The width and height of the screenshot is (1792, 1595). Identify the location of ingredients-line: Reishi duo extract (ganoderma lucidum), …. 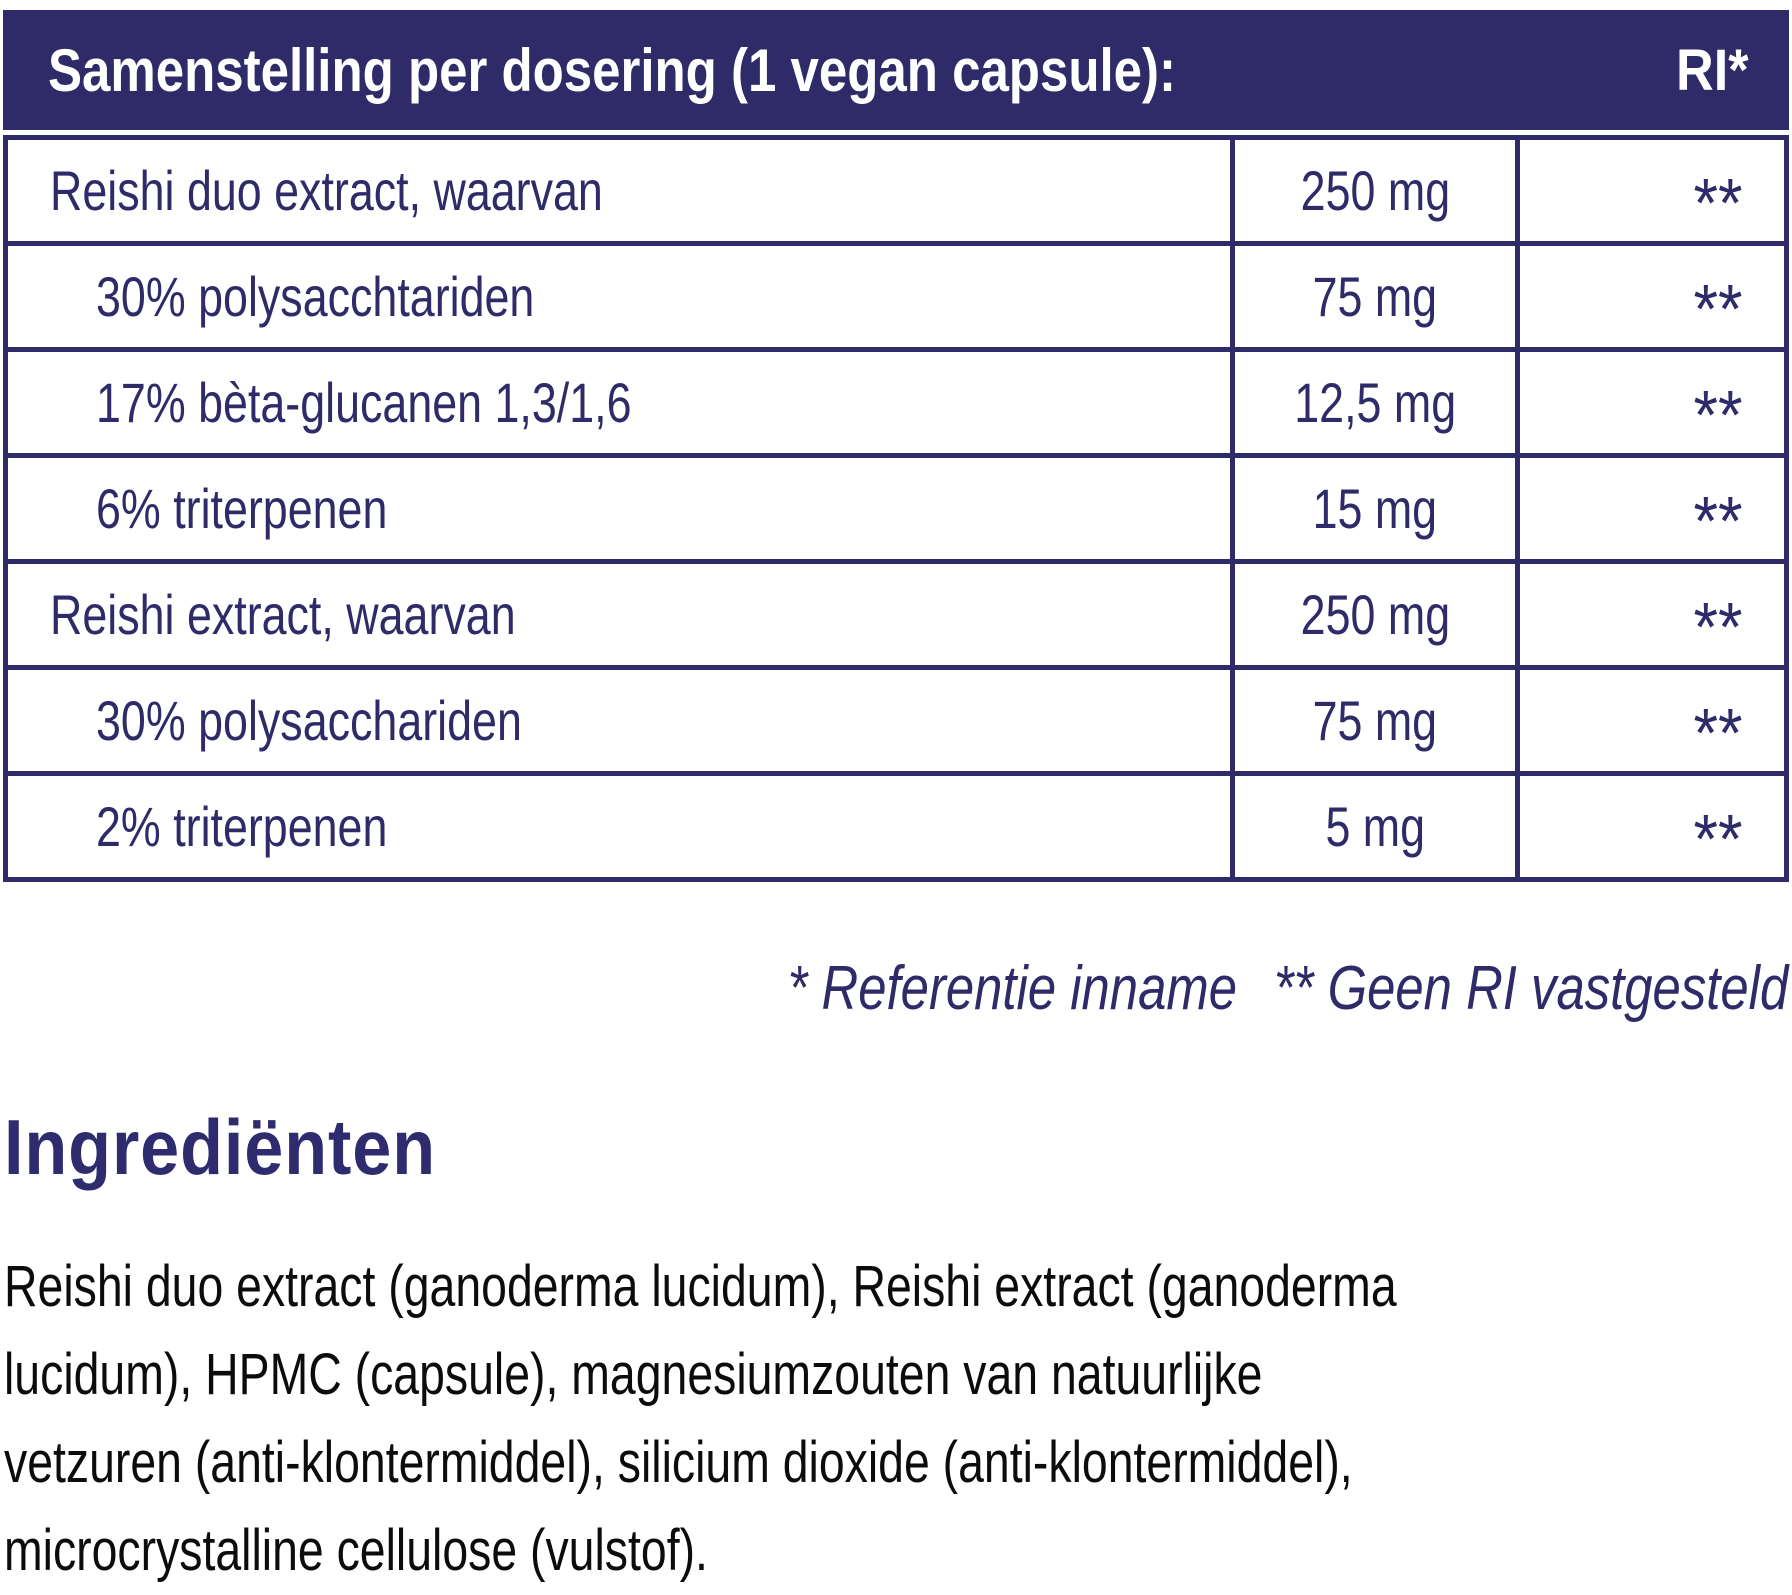
(700, 1286).